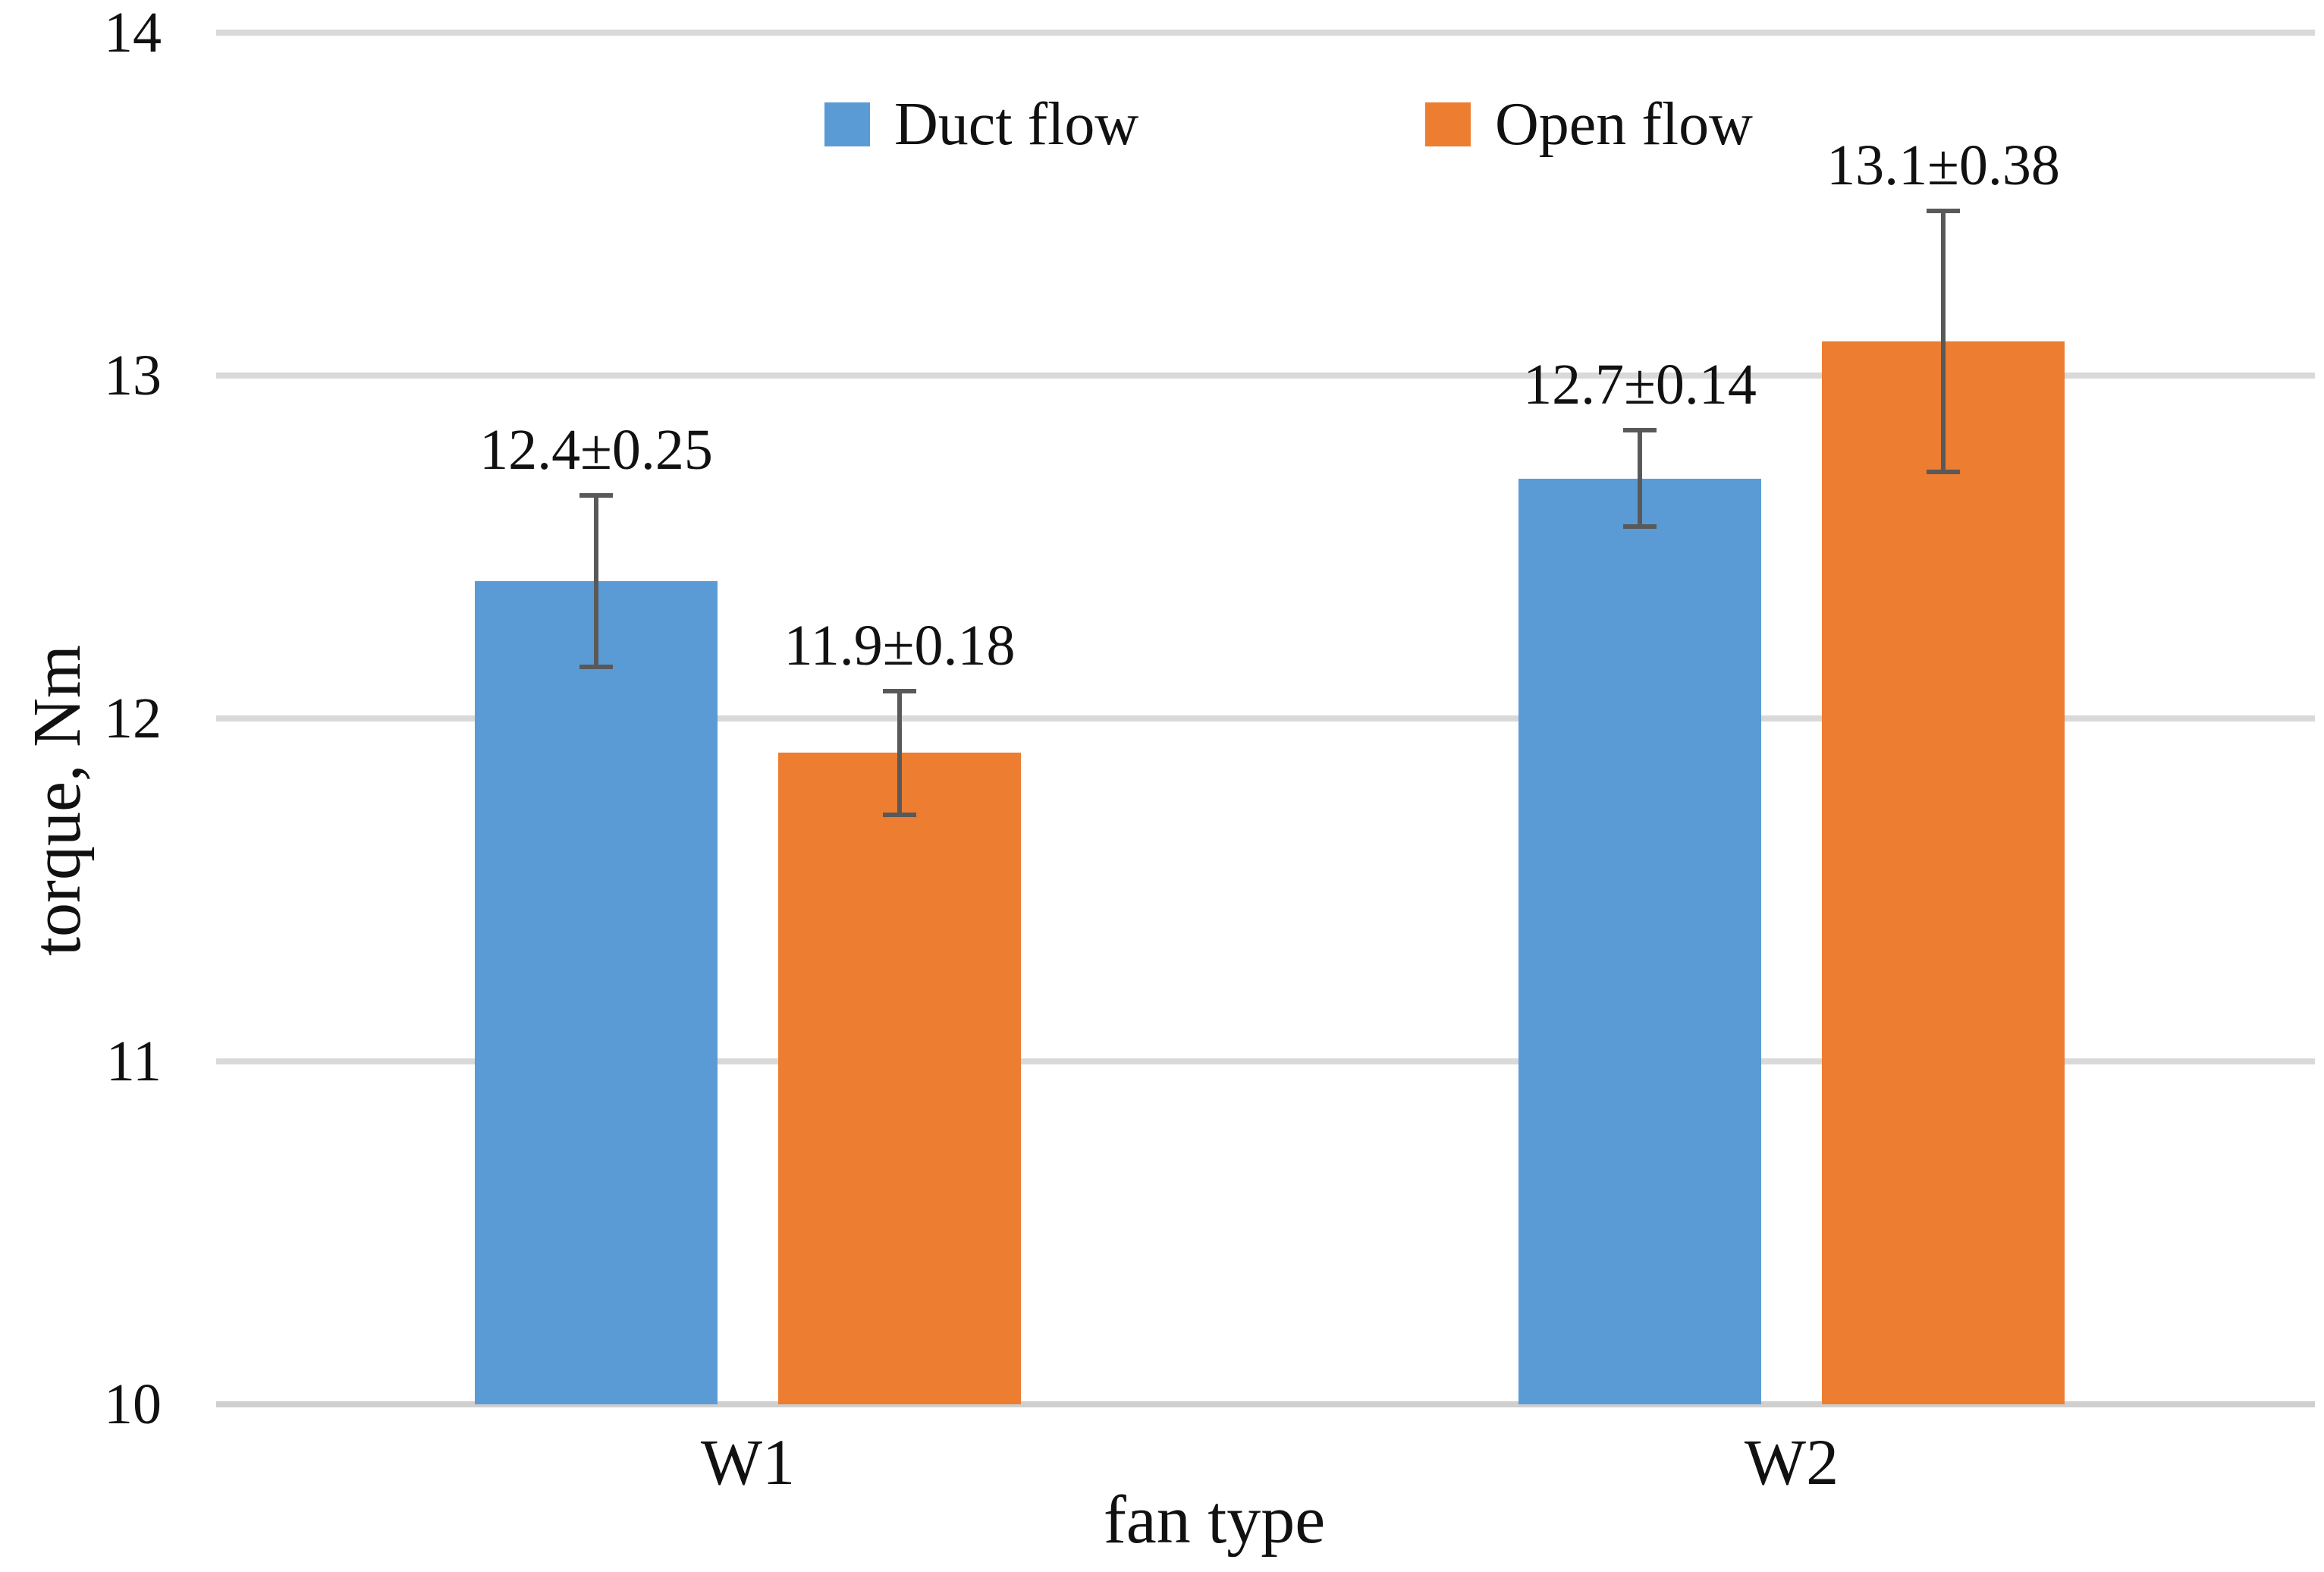 This screenshot has width=2324, height=1572. What do you see at coordinates (899, 1078) in the screenshot?
I see `bar-open-flow-w1` at bounding box center [899, 1078].